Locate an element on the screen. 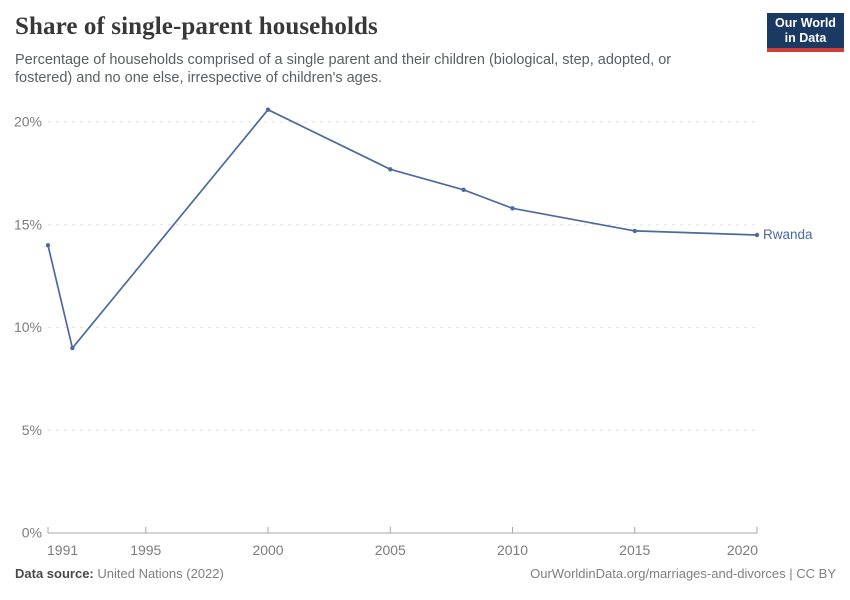 Image resolution: width=850 pixels, height=600 pixels. data-source-note: Data source: United Nations (2022) is located at coordinates (119, 573).